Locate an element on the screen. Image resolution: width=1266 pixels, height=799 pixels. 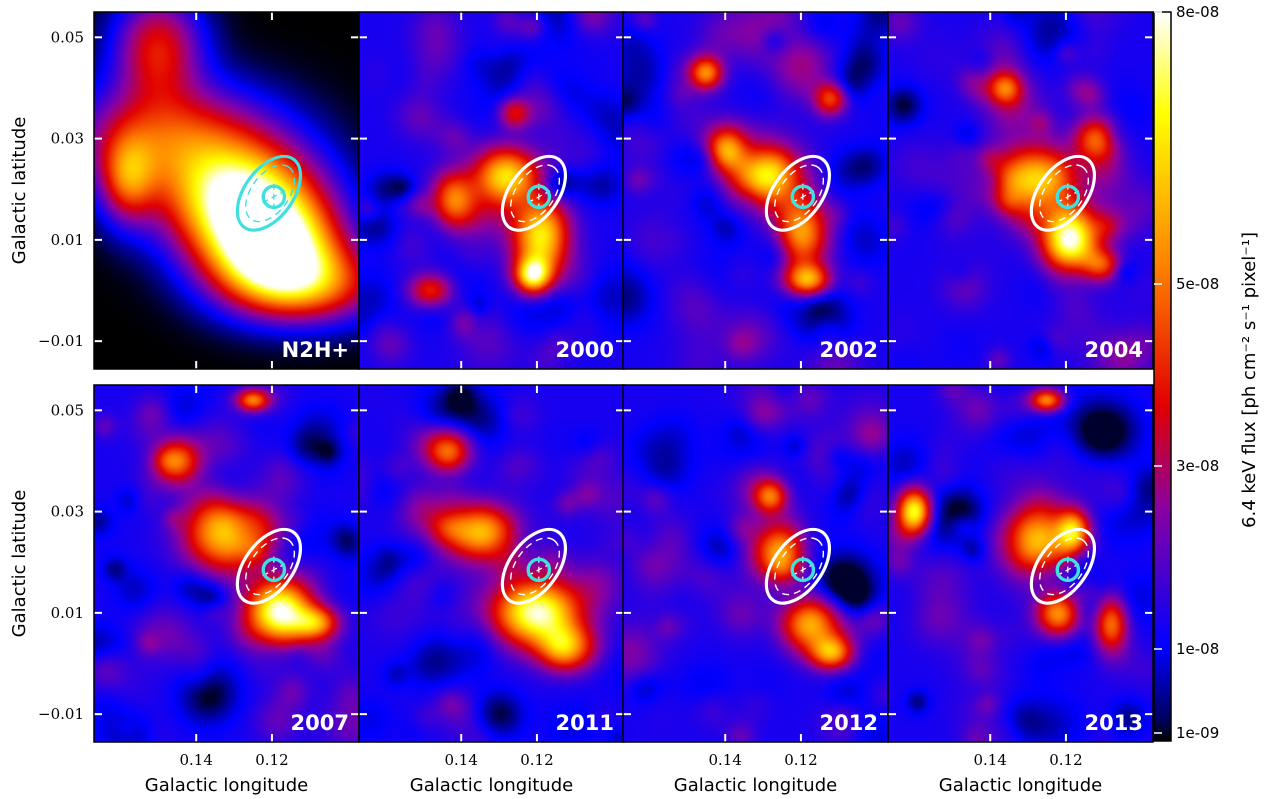
map-panel-2007: 2007 is located at coordinates (226, 563).